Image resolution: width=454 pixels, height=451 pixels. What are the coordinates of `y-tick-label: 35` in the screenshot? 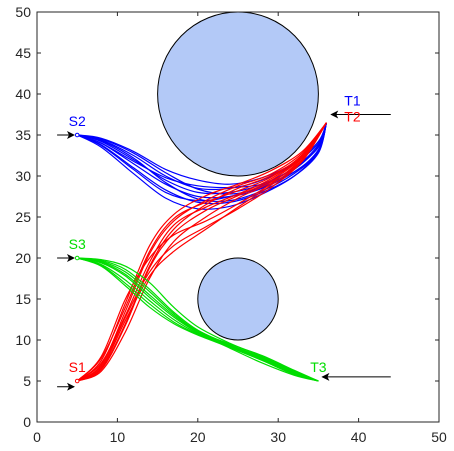 It's located at (23, 135).